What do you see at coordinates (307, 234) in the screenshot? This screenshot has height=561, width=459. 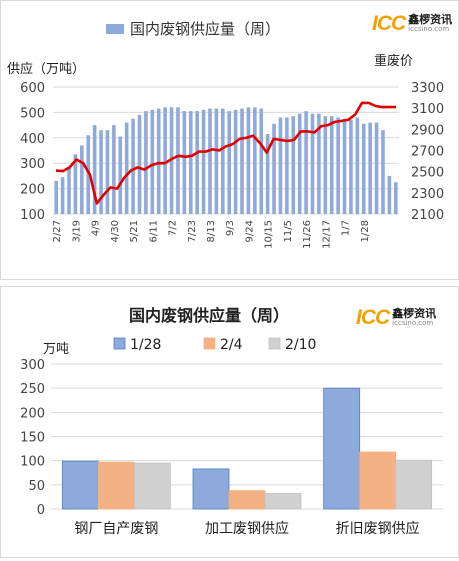 I see `x-tick-label: 11/26` at bounding box center [307, 234].